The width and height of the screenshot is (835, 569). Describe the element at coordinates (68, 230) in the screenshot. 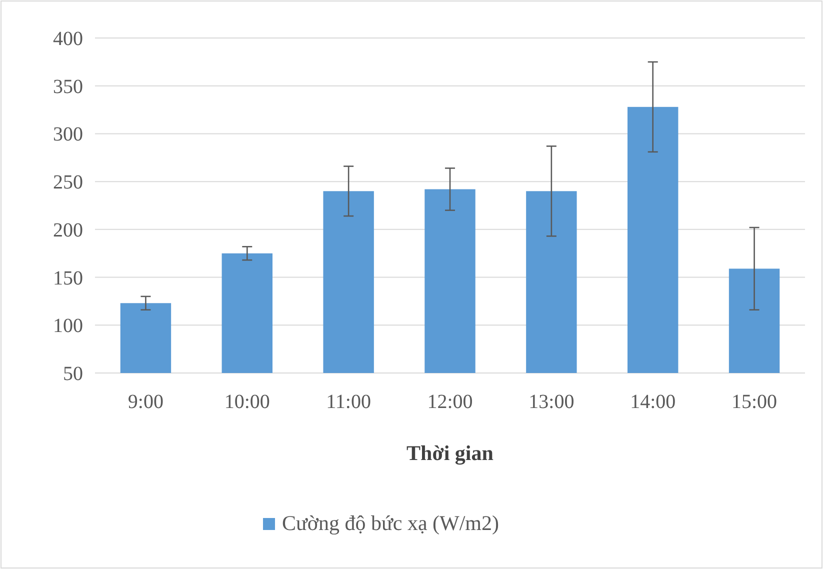

I see `y-tick-label: 200` at that location.